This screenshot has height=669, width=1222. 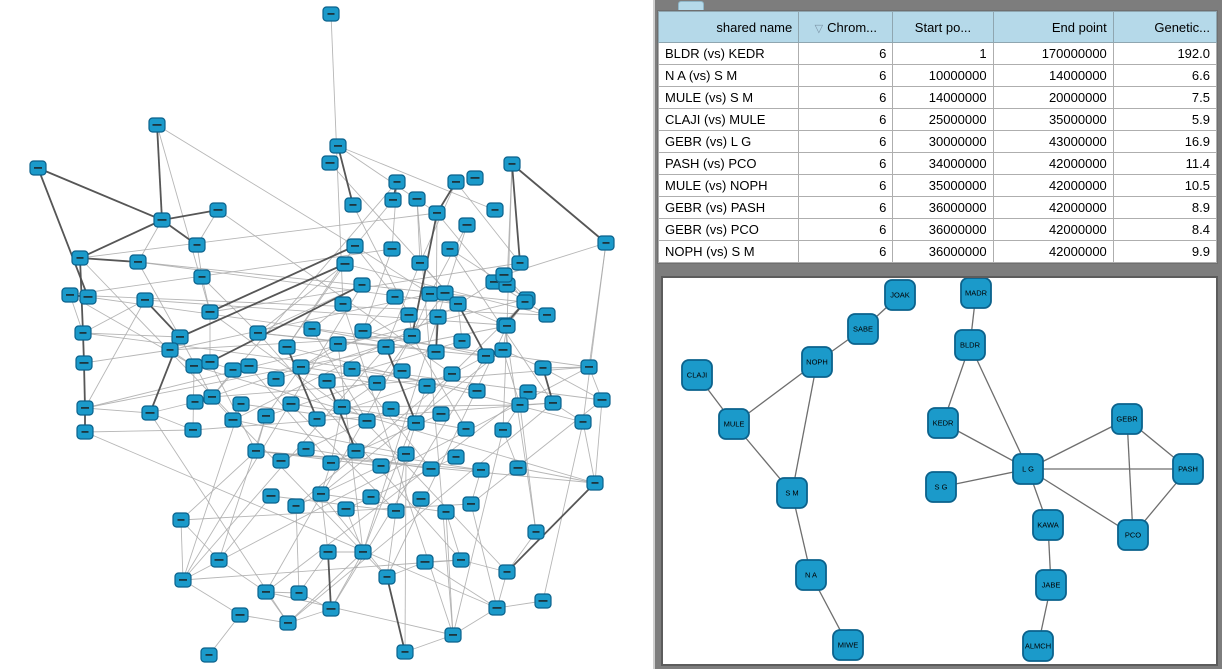 What do you see at coordinates (1051, 585) in the screenshot?
I see `graph-node: JABE` at bounding box center [1051, 585].